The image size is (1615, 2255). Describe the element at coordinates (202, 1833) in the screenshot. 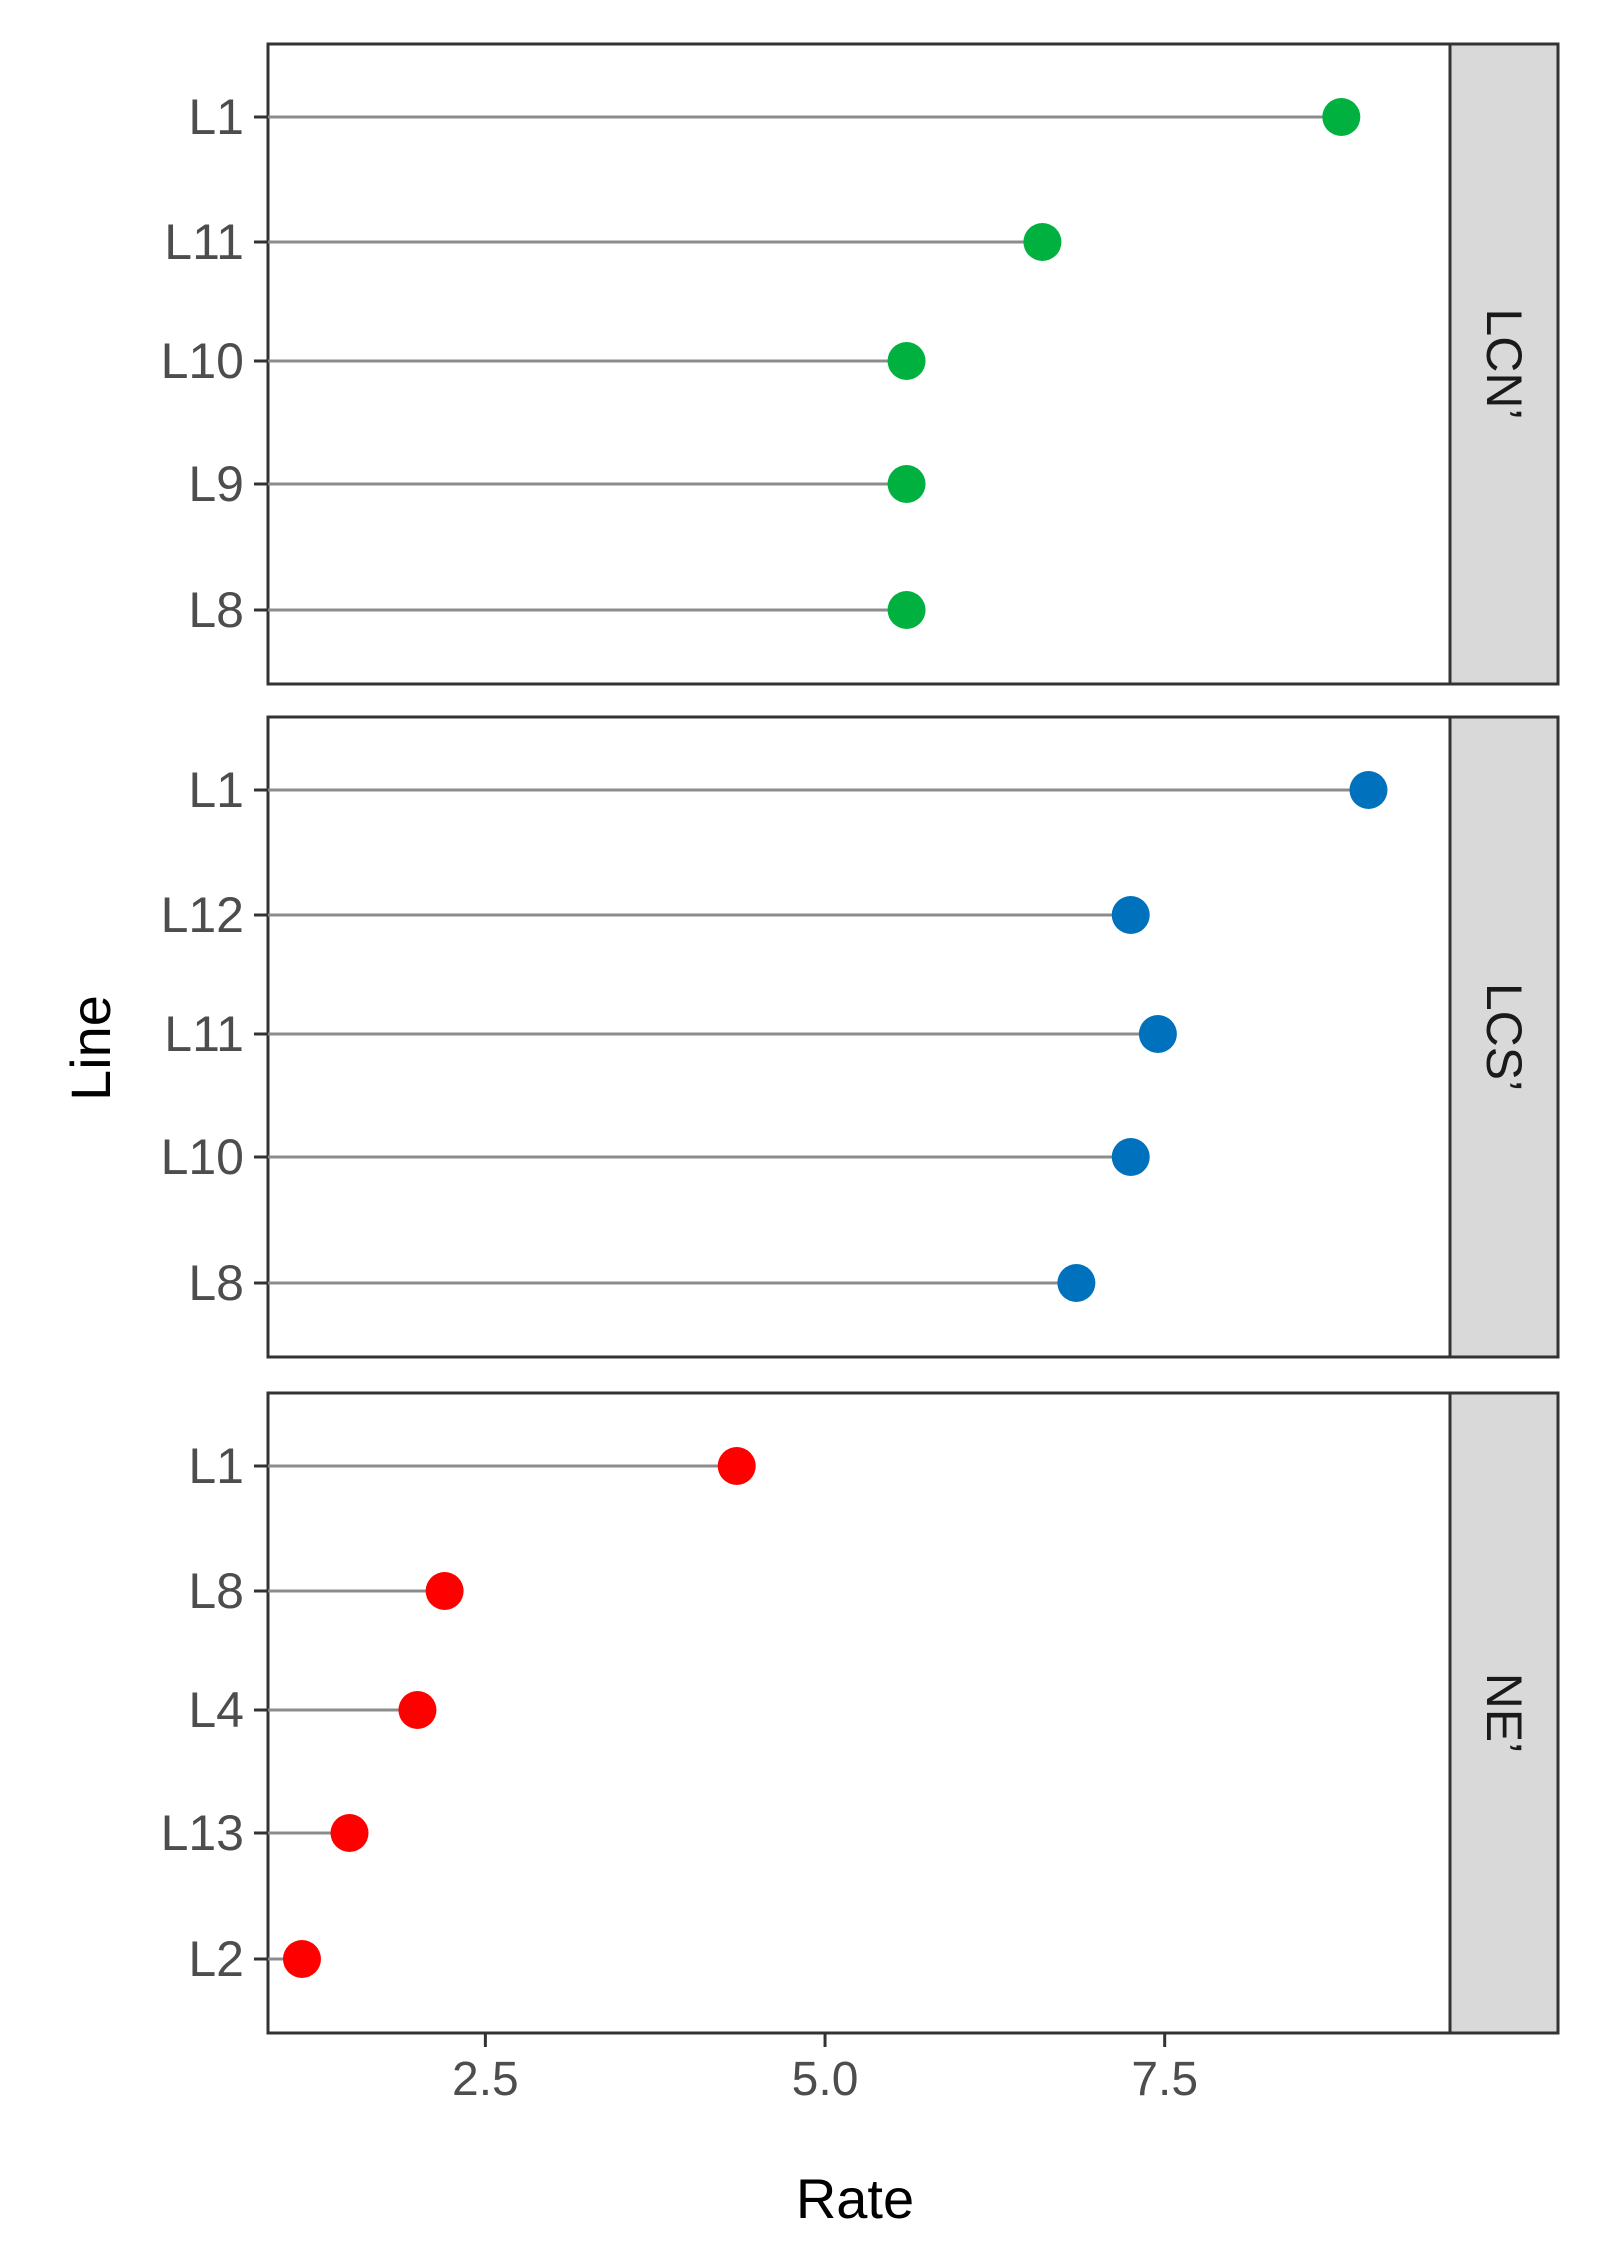

I see `y-tick-label: L13` at that location.